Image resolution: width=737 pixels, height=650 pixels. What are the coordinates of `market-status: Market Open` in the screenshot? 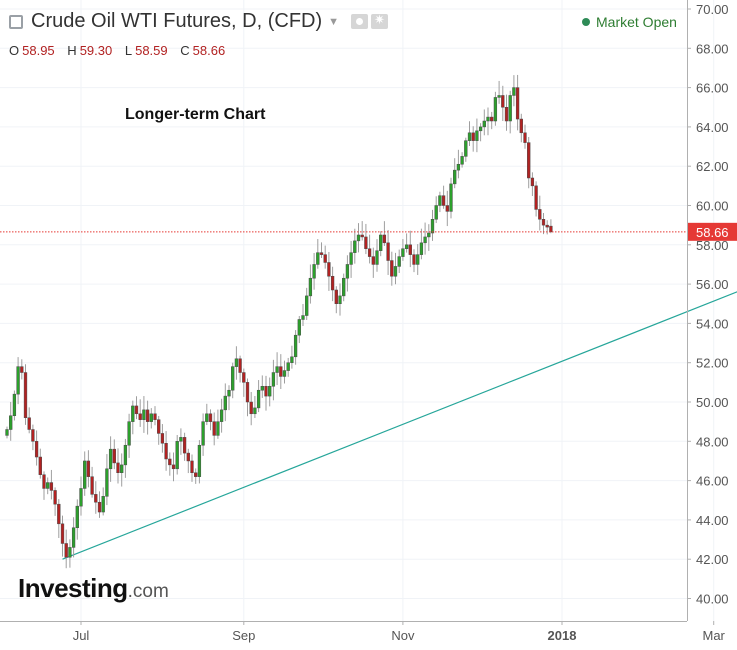 It's located at (629, 22).